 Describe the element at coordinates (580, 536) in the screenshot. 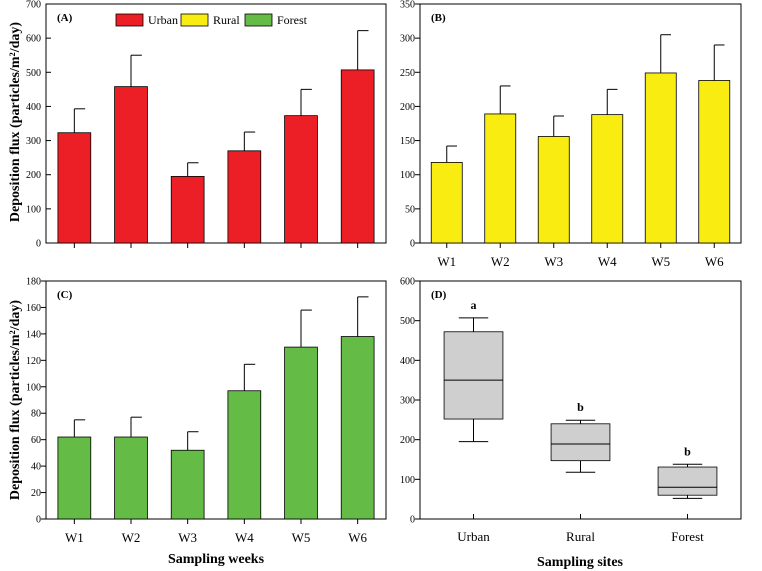

I see `panel-d-xtick-label: Rural` at that location.